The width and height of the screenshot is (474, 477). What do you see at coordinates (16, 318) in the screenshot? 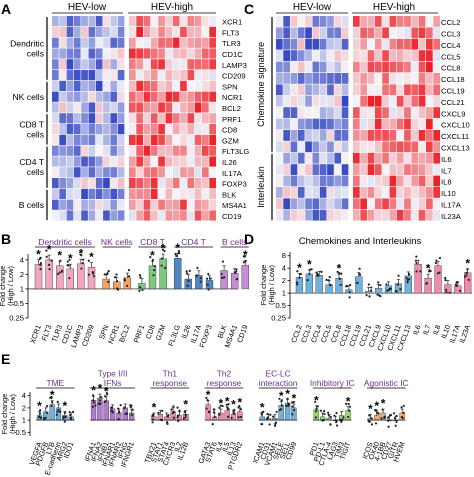
I see `y-tick-label: 0.25` at bounding box center [16, 318].